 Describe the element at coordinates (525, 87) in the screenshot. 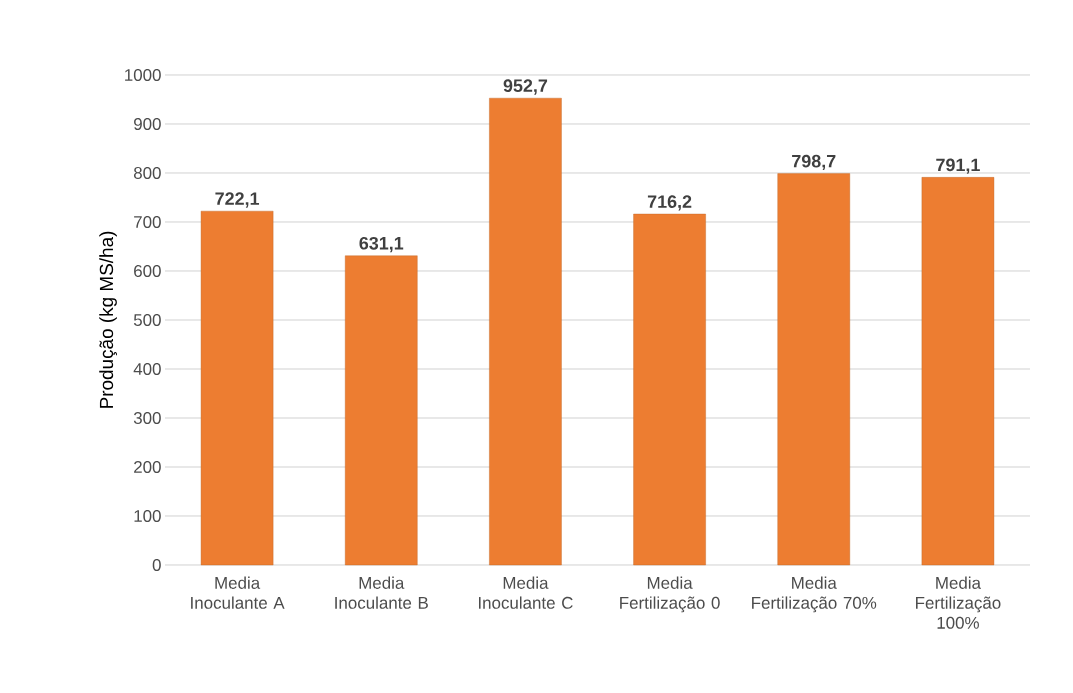

I see `data-label: 952,7` at that location.